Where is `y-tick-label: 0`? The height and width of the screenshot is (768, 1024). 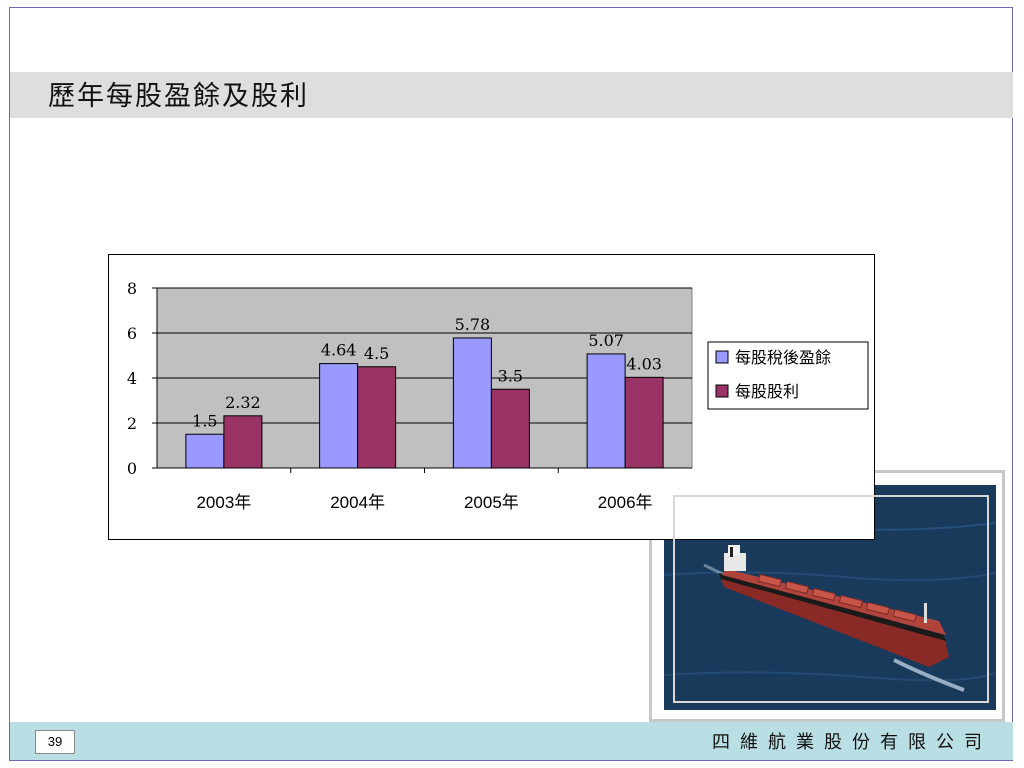
y-tick-label: 0 is located at coordinates (132, 468).